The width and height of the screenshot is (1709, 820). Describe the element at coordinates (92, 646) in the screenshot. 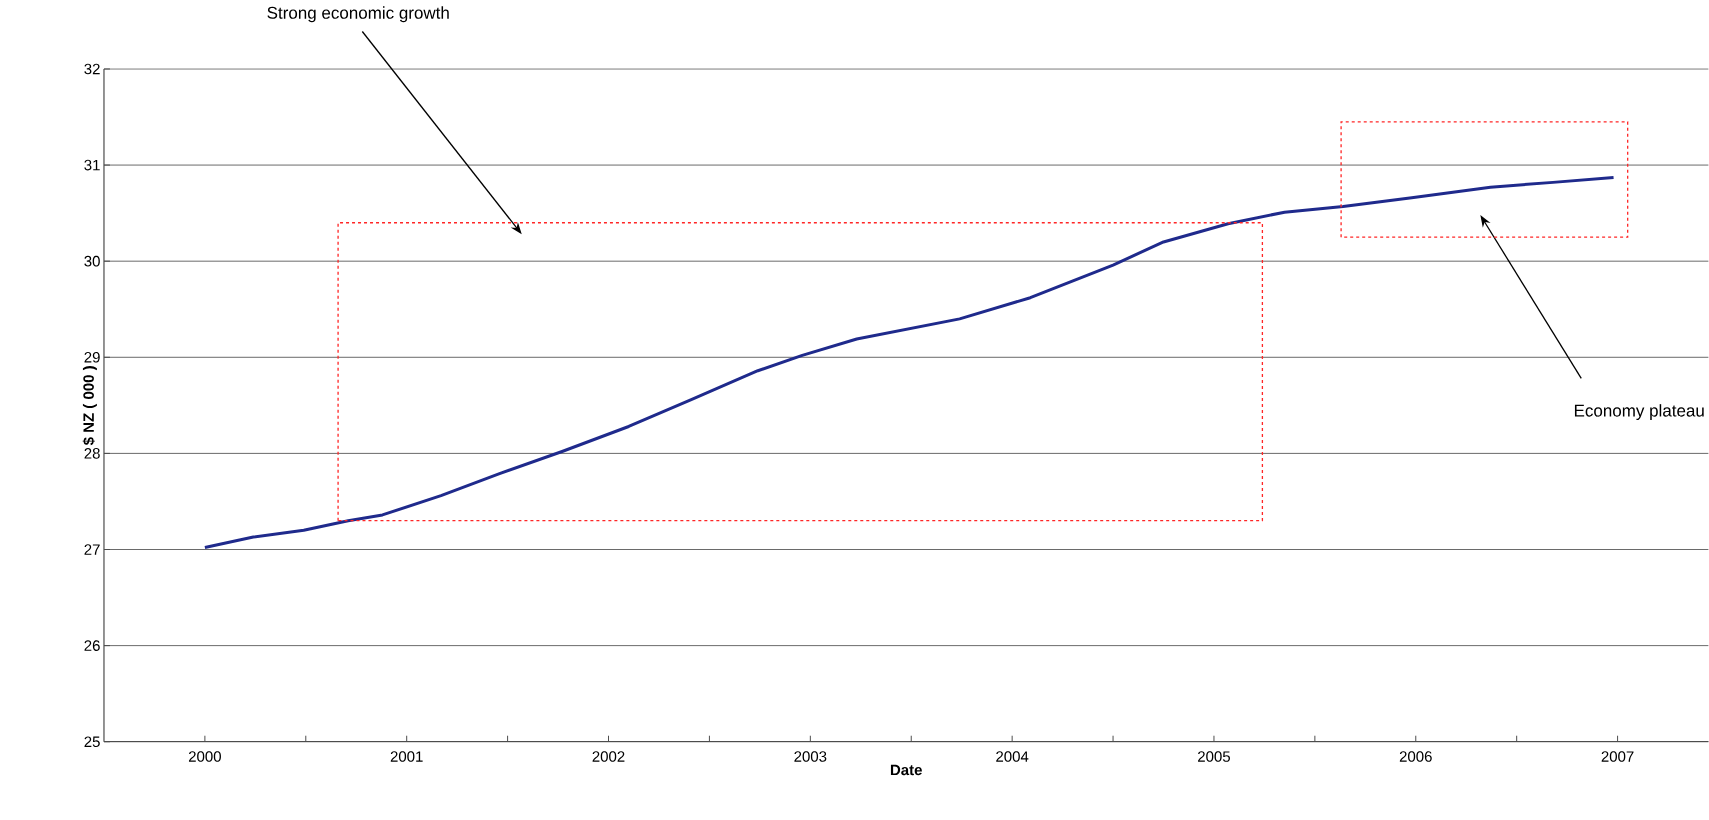

I see `y-tick-label: 26` at that location.